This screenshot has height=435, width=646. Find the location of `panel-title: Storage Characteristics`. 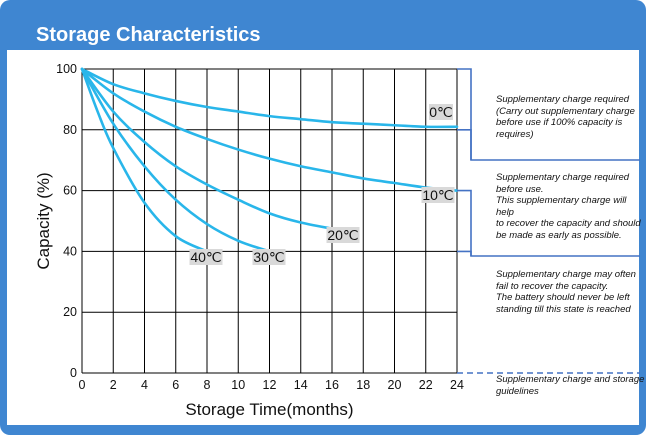

panel-title: Storage Characteristics is located at coordinates (148, 35).